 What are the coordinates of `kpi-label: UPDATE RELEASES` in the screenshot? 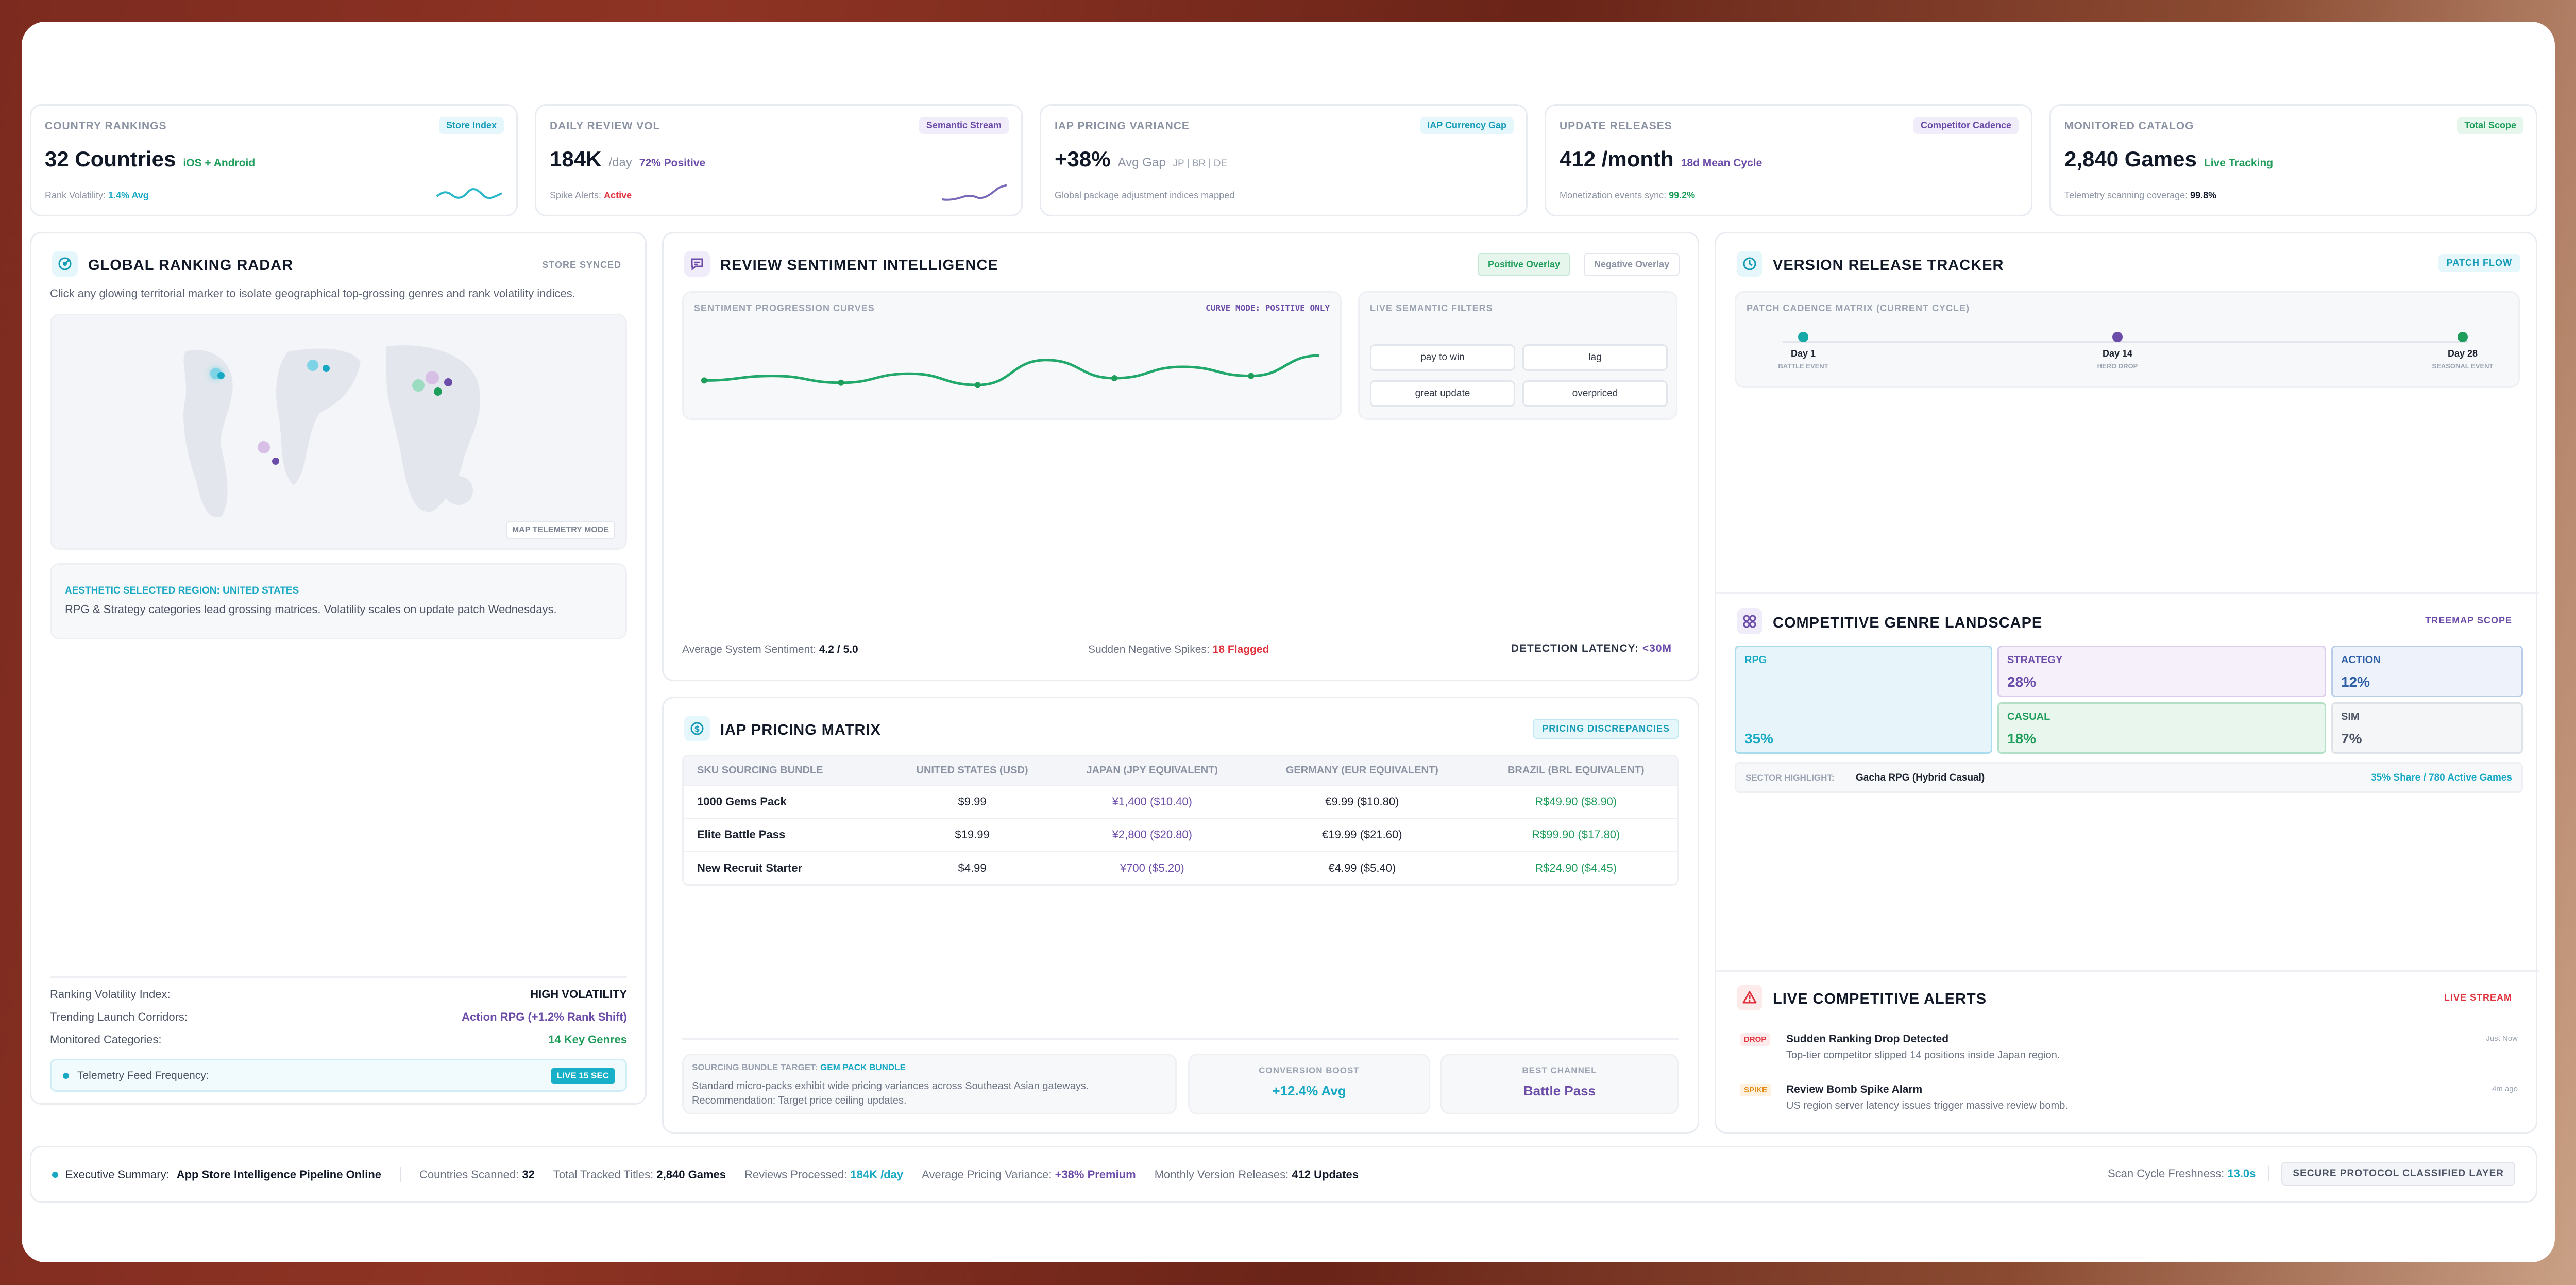 It's located at (1616, 126).